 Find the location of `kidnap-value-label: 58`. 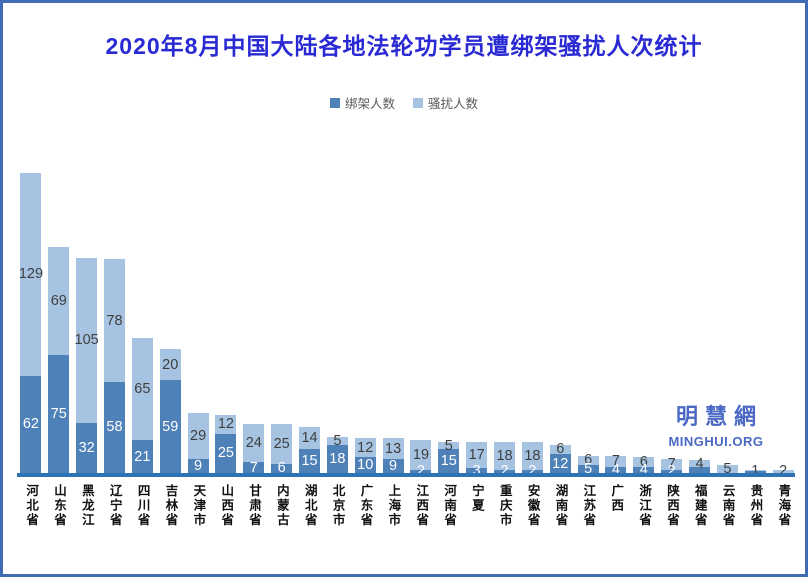

kidnap-value-label: 58 is located at coordinates (114, 427).